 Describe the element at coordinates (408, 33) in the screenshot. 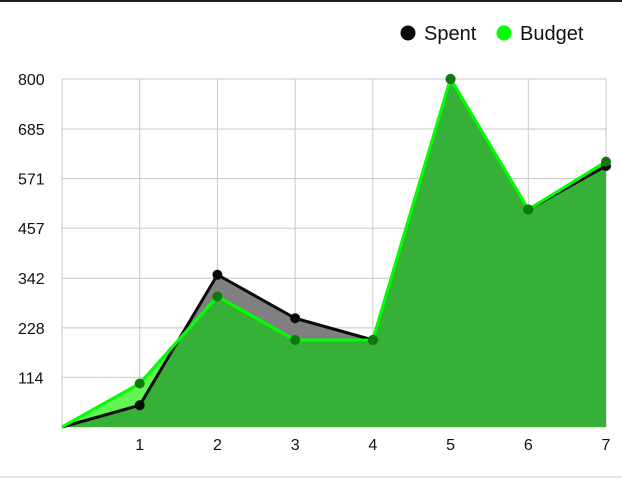

I see `legend-marker-spent` at that location.